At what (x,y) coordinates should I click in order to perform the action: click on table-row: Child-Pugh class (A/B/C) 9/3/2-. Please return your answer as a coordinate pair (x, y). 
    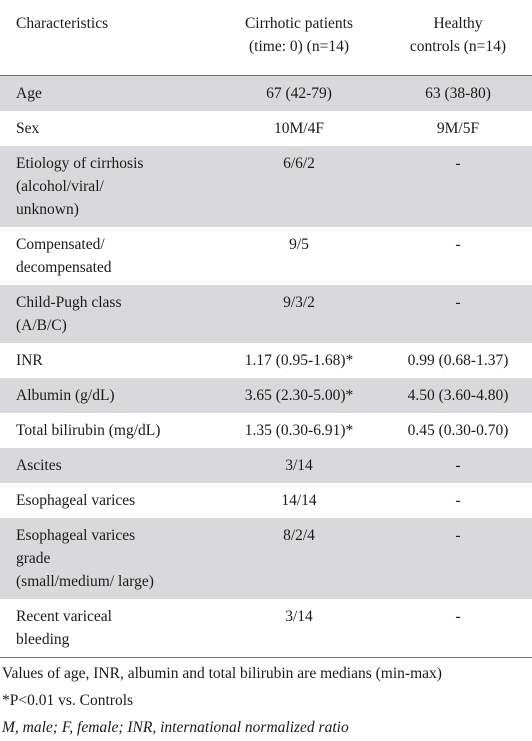
    Looking at the image, I should click on (266, 313).